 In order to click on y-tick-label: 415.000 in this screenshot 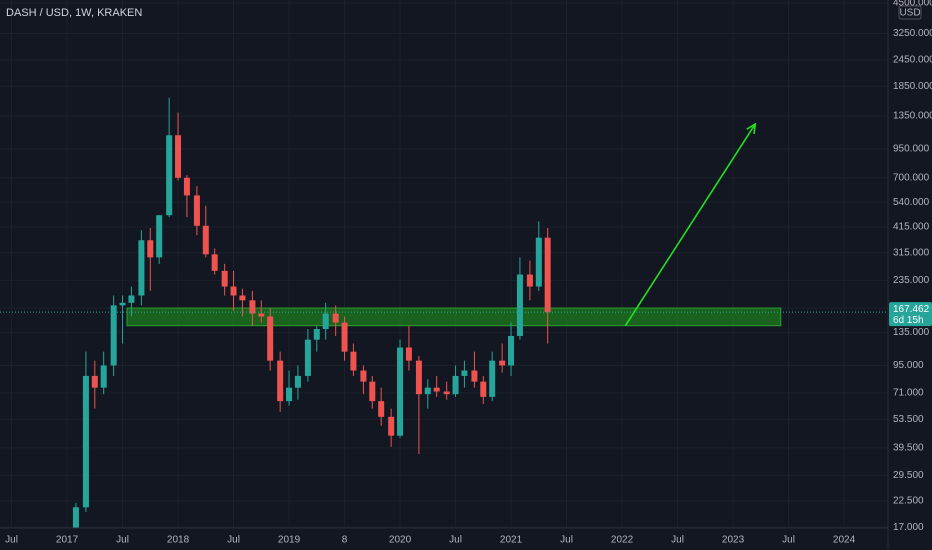, I will do `click(911, 227)`.